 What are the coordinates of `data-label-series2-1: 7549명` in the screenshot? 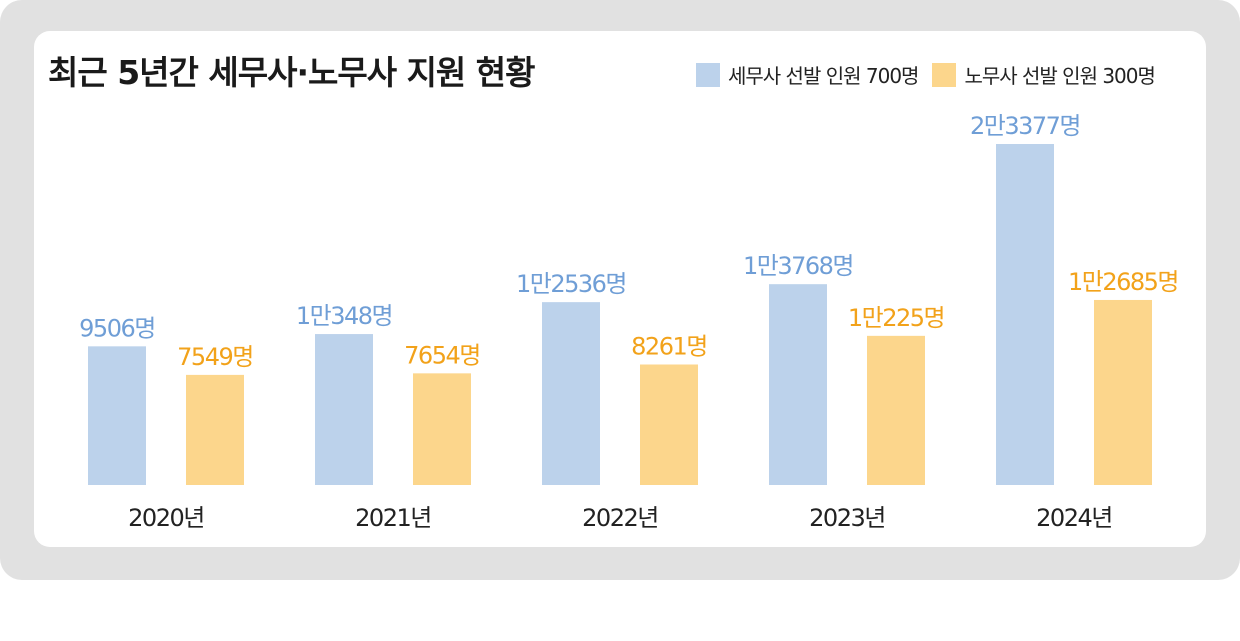 It's located at (215, 357).